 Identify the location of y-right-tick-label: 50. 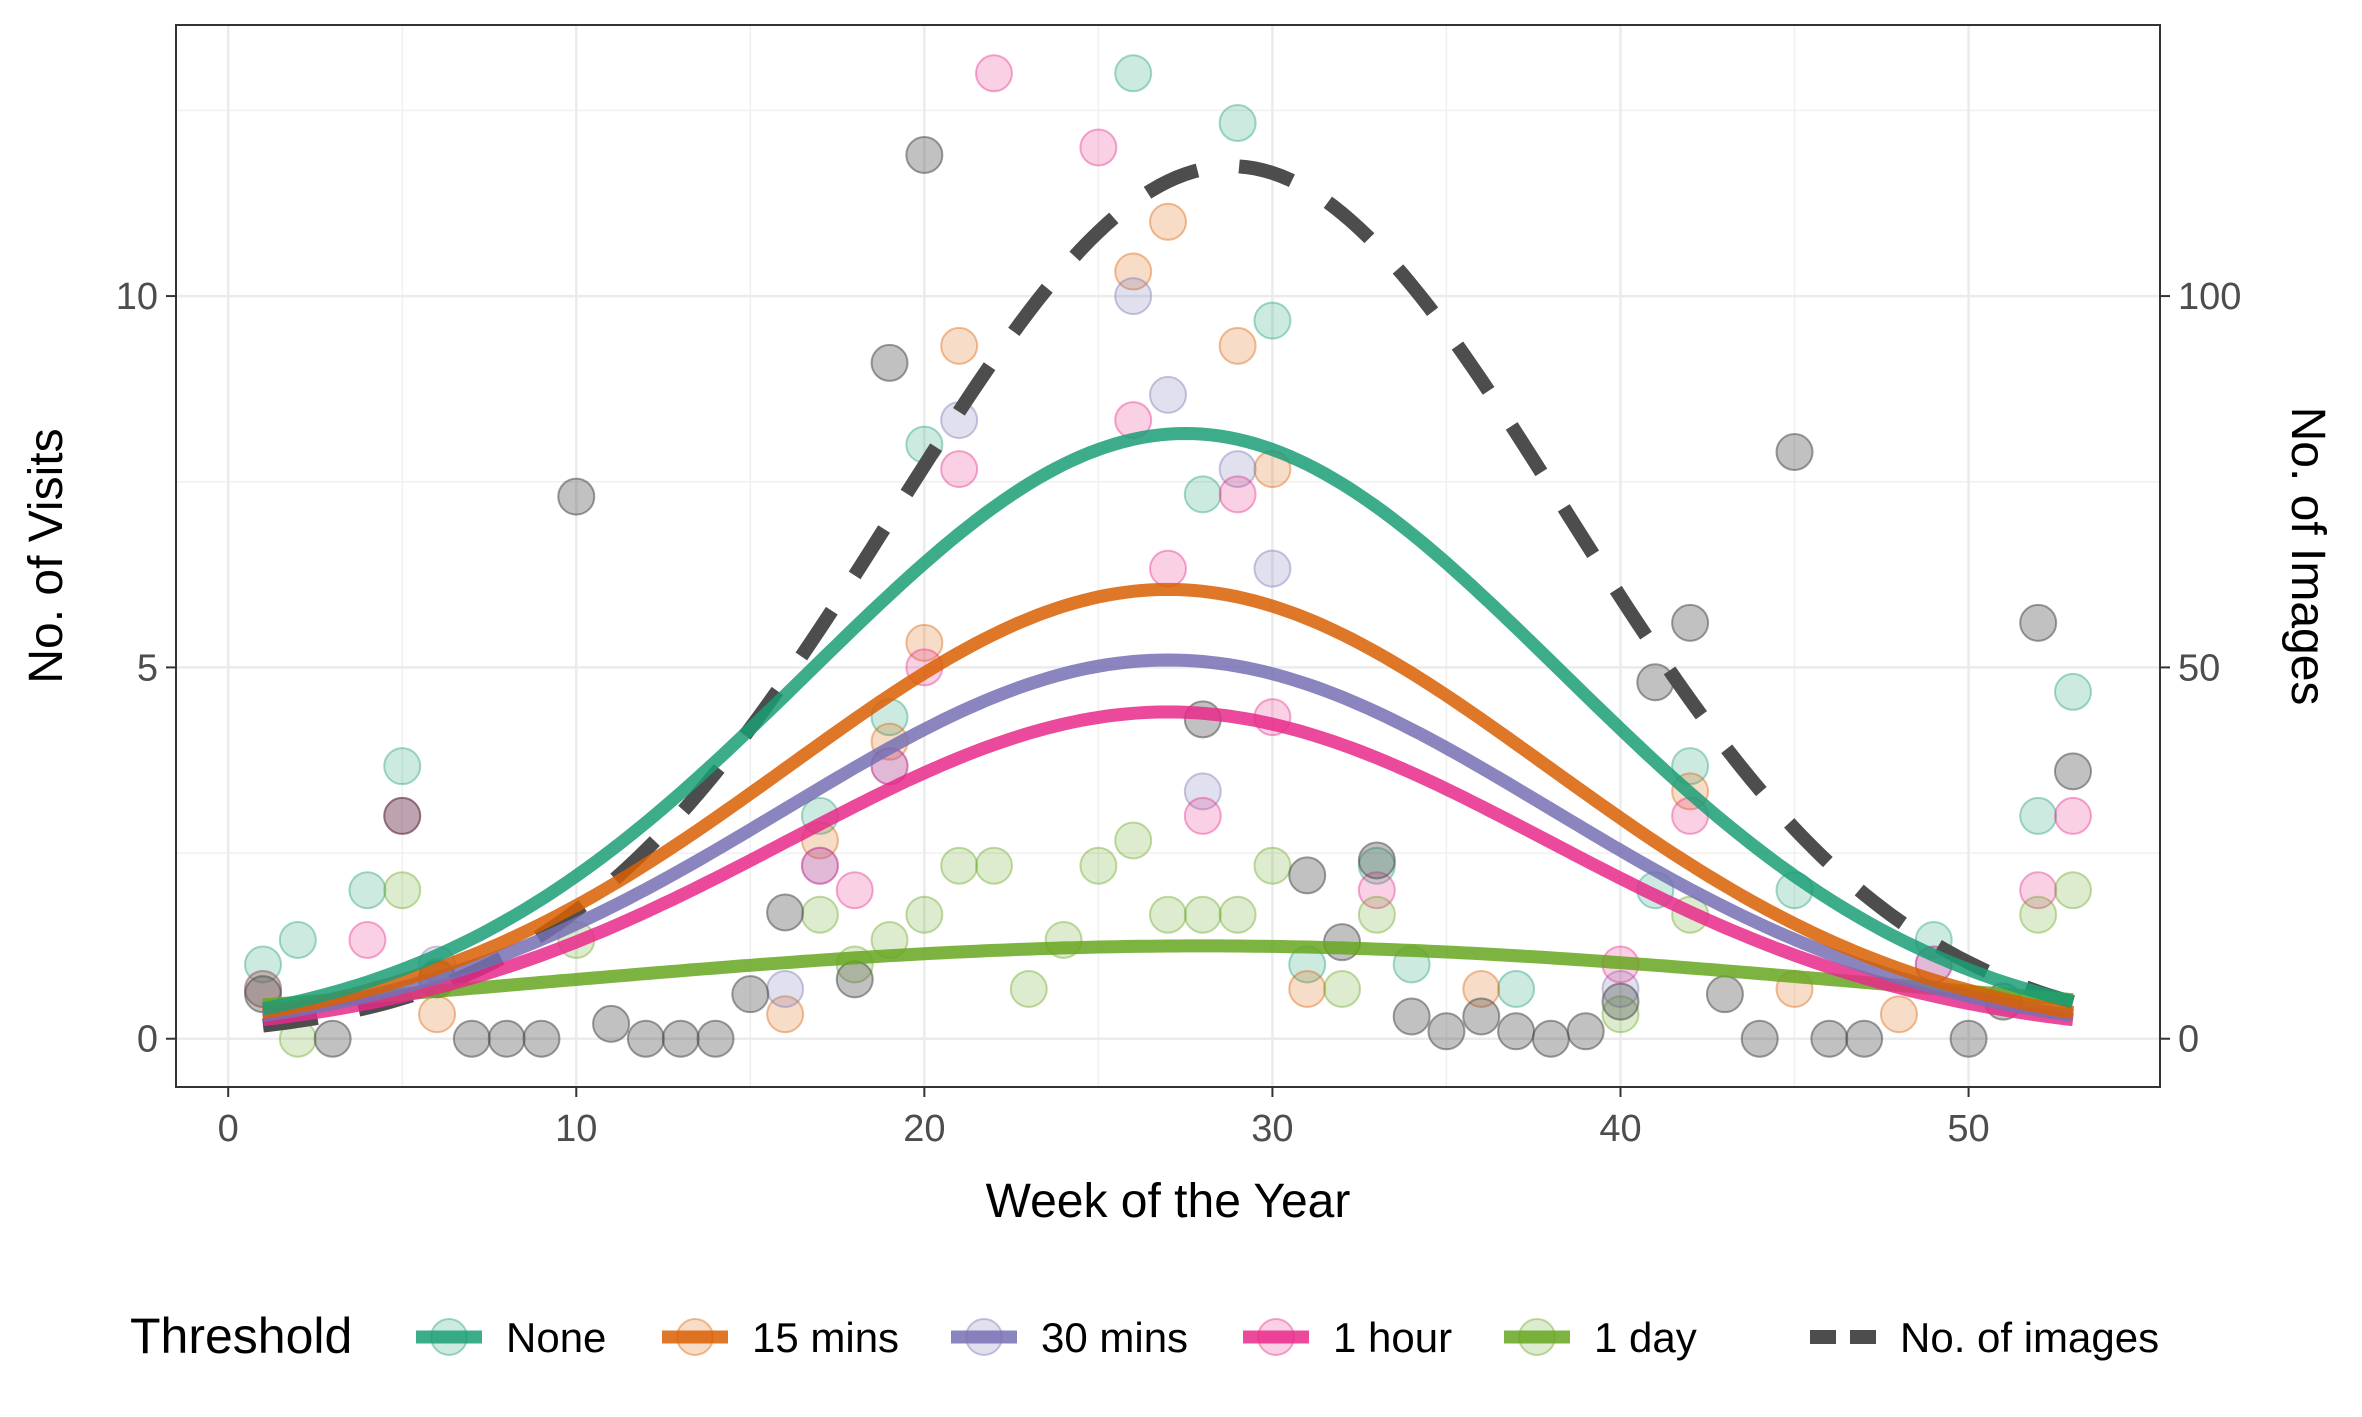
(2199, 668).